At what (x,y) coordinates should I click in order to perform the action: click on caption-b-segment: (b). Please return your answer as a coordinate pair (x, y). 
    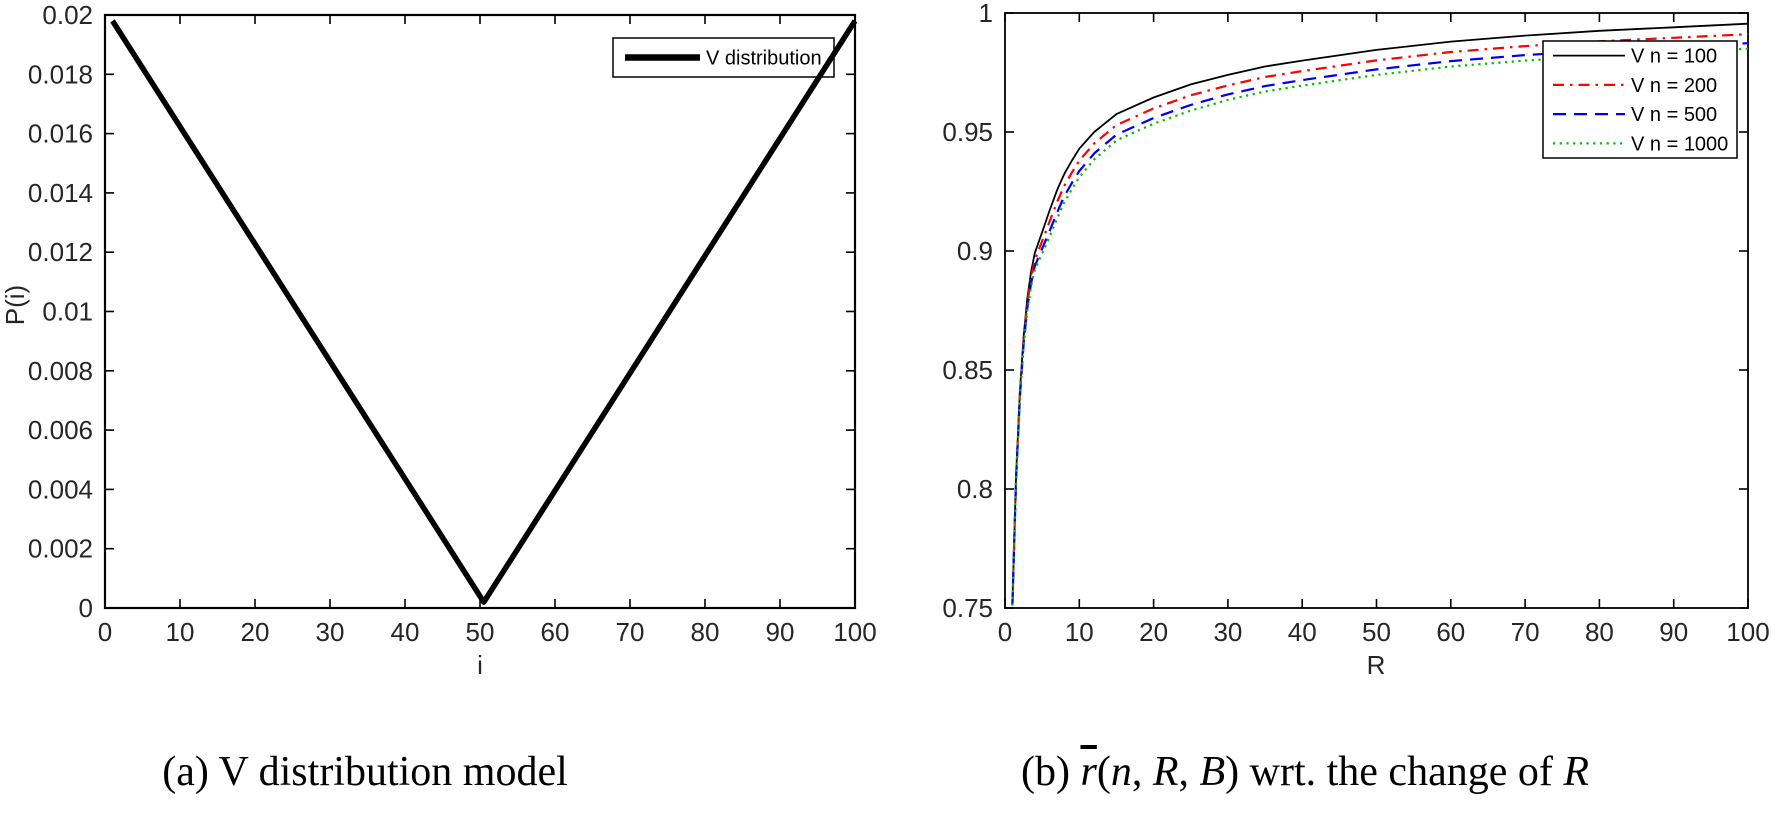
    Looking at the image, I should click on (1050, 772).